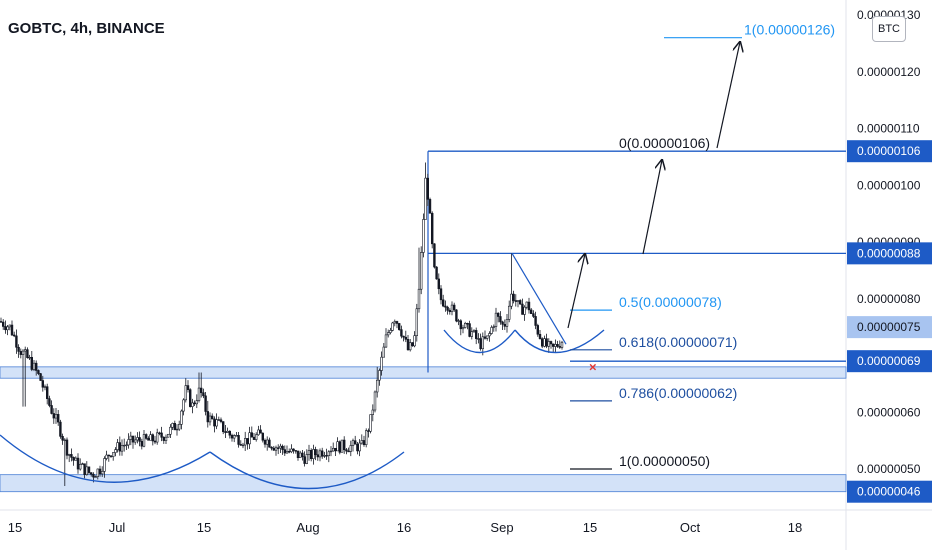  Describe the element at coordinates (539, 299) in the screenshot. I see `descending-trendline` at that location.